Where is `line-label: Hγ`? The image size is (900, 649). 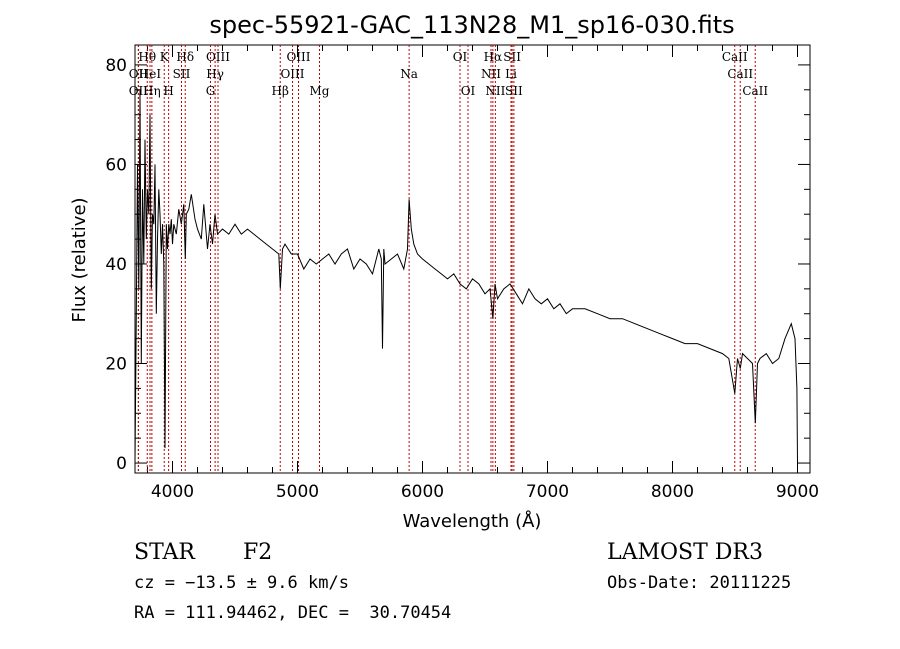
line-label: Hγ is located at coordinates (215, 74).